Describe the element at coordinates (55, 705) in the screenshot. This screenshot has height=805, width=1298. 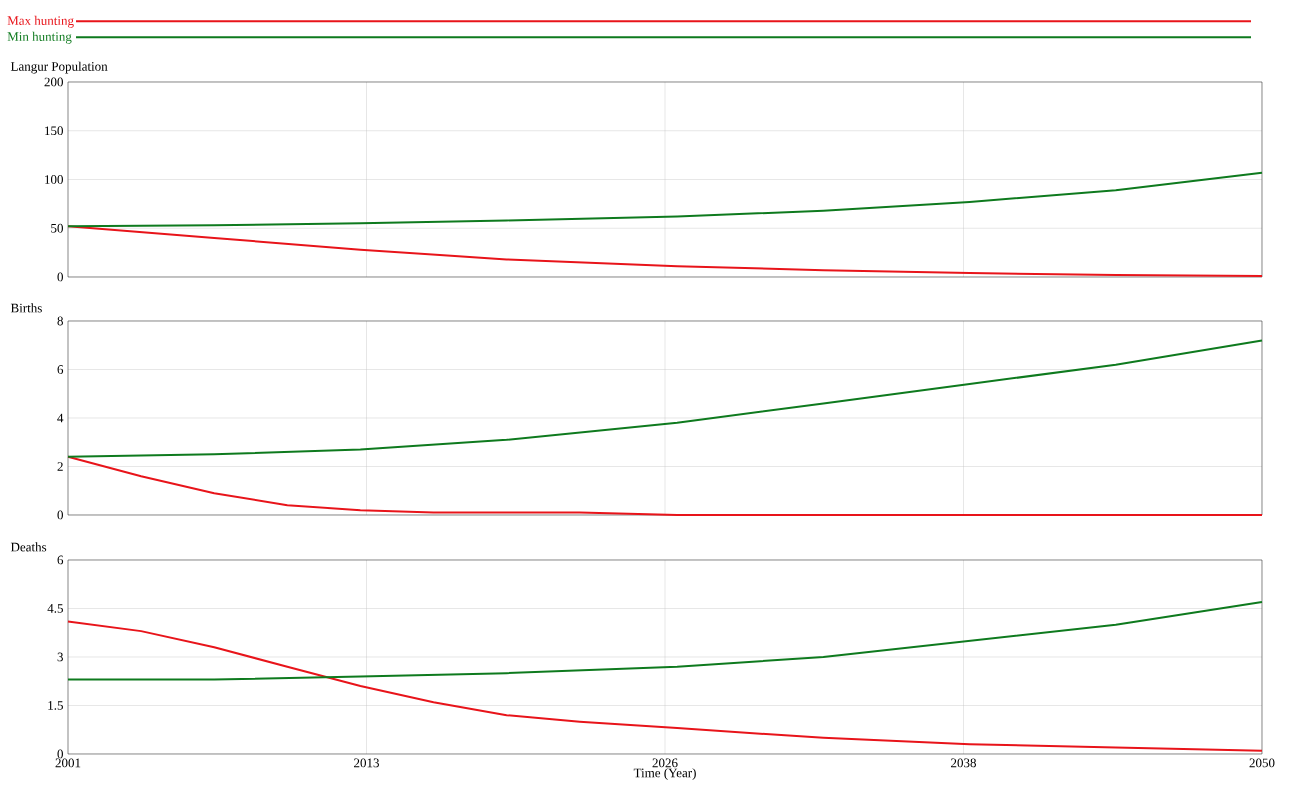
I see `y-tick-label: 1.5` at that location.